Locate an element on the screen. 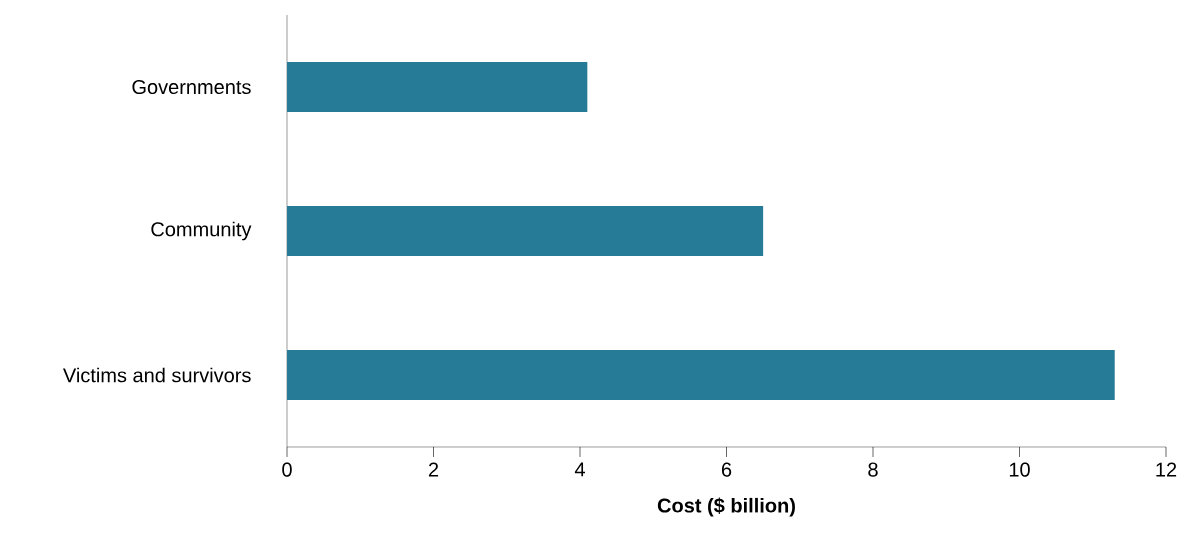  x-tick-label: 8 is located at coordinates (873, 469).